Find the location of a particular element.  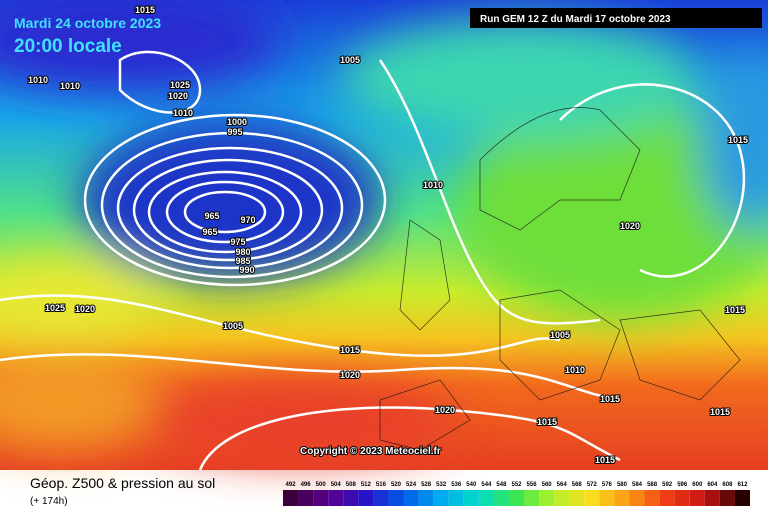

colorbar-label: 524 is located at coordinates (411, 485).